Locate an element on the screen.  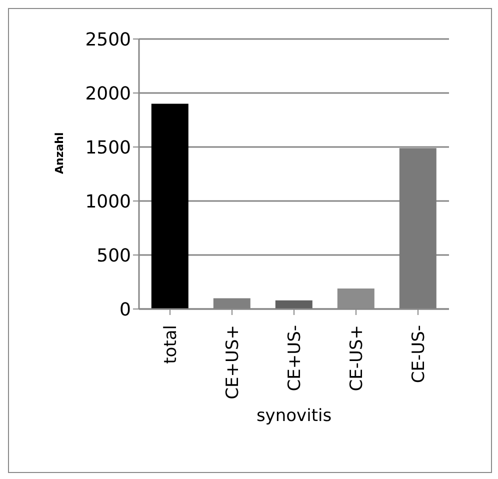
y-tick-label: 2500 is located at coordinates (108, 39).